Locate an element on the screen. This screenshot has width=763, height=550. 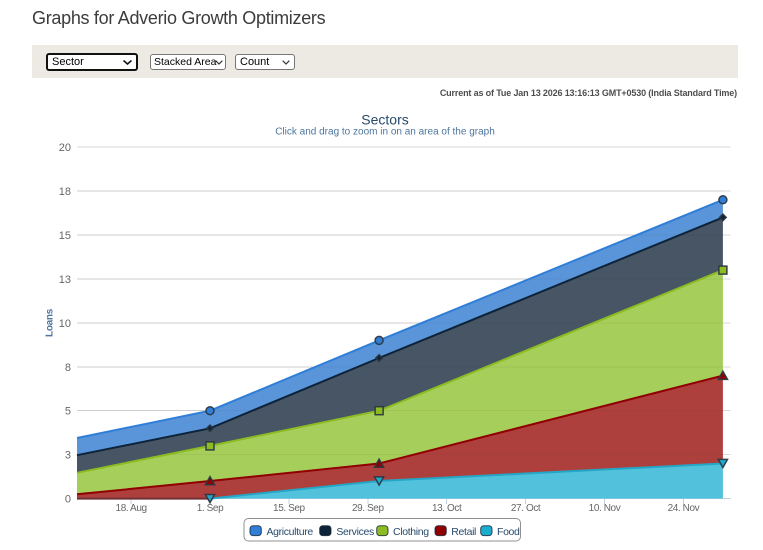
svg-text: 20 is located at coordinates (65, 148).